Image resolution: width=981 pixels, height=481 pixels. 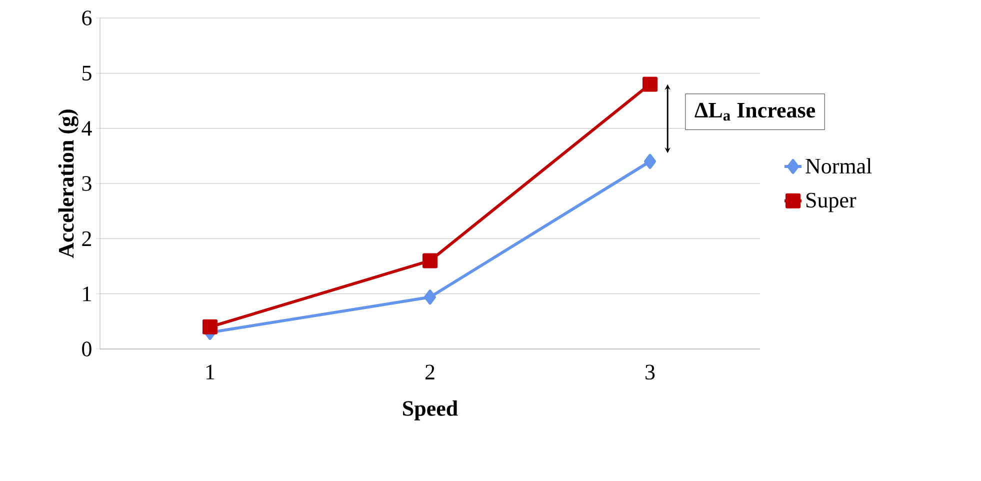 What do you see at coordinates (87, 18) in the screenshot?
I see `y-tick-label: 6` at bounding box center [87, 18].